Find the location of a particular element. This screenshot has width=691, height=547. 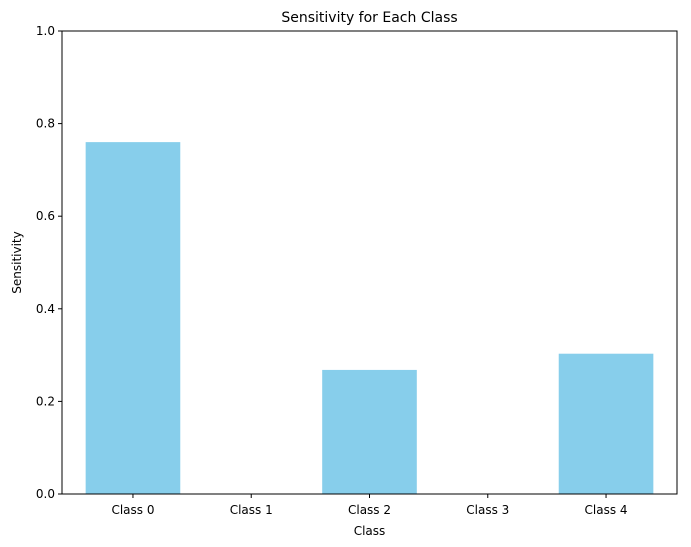

y-tick-label: 1.0 is located at coordinates (45, 31).